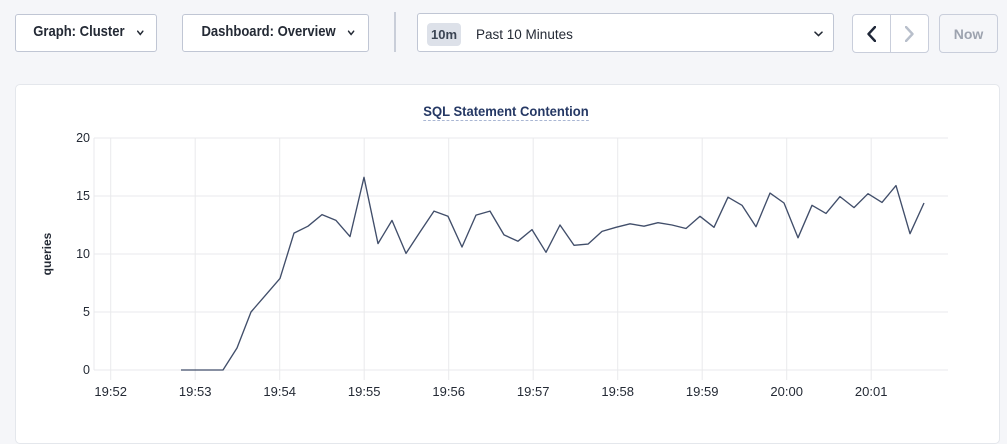 This screenshot has height=444, width=1007. What do you see at coordinates (702, 391) in the screenshot?
I see `svg-text: 19:59` at bounding box center [702, 391].